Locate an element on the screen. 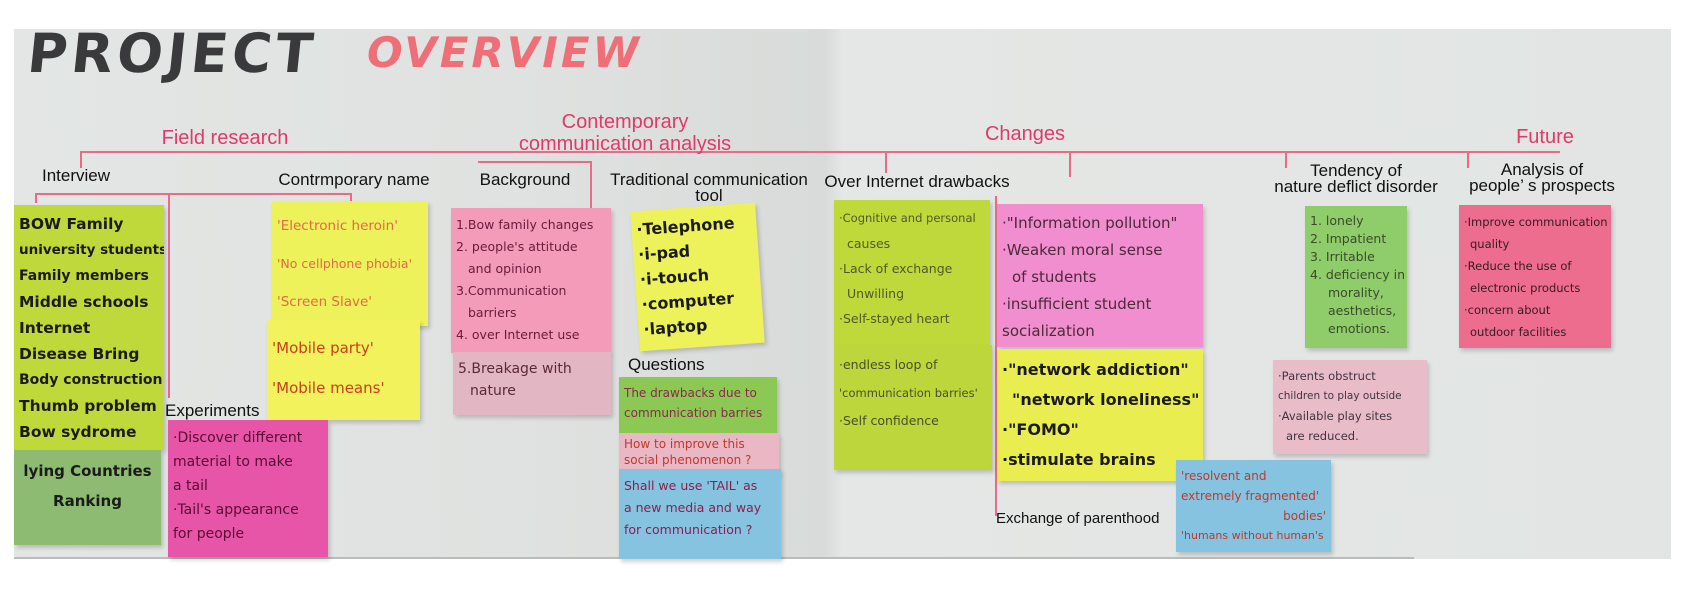  connector-future is located at coordinates (1468, 159).